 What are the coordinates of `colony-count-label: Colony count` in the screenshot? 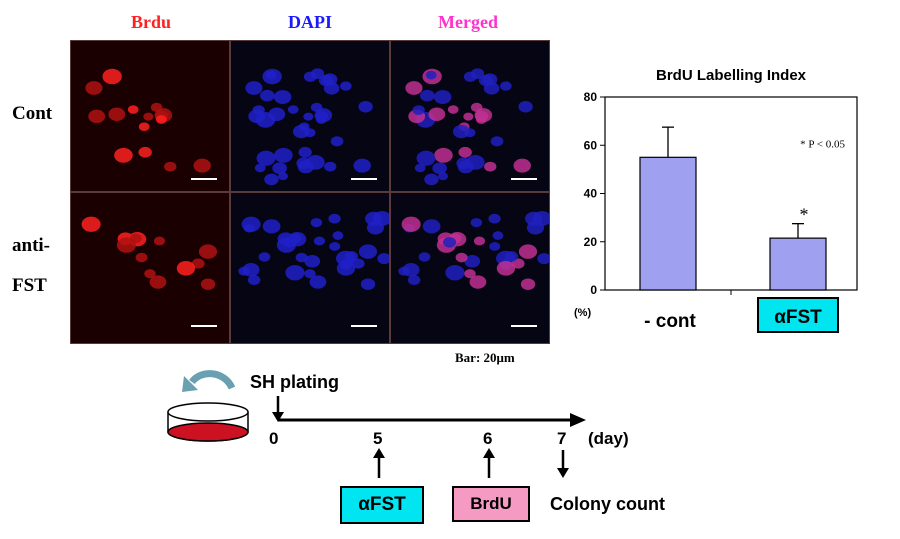 It's located at (607, 504).